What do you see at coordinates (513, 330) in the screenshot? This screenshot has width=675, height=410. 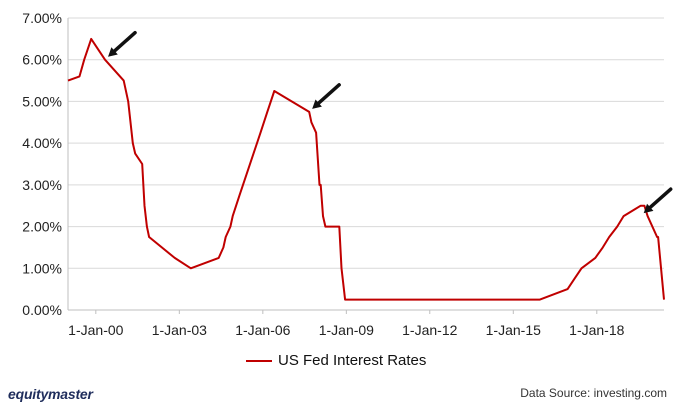 I see `x-tick-label: 1-Jan-15` at bounding box center [513, 330].